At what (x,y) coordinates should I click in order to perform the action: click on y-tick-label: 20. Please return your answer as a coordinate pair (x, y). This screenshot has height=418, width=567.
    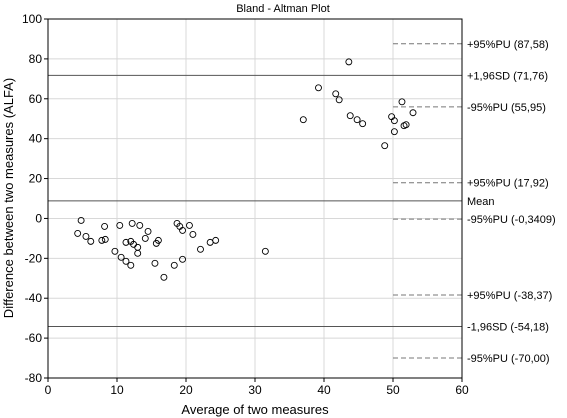
    Looking at the image, I should click on (36, 179).